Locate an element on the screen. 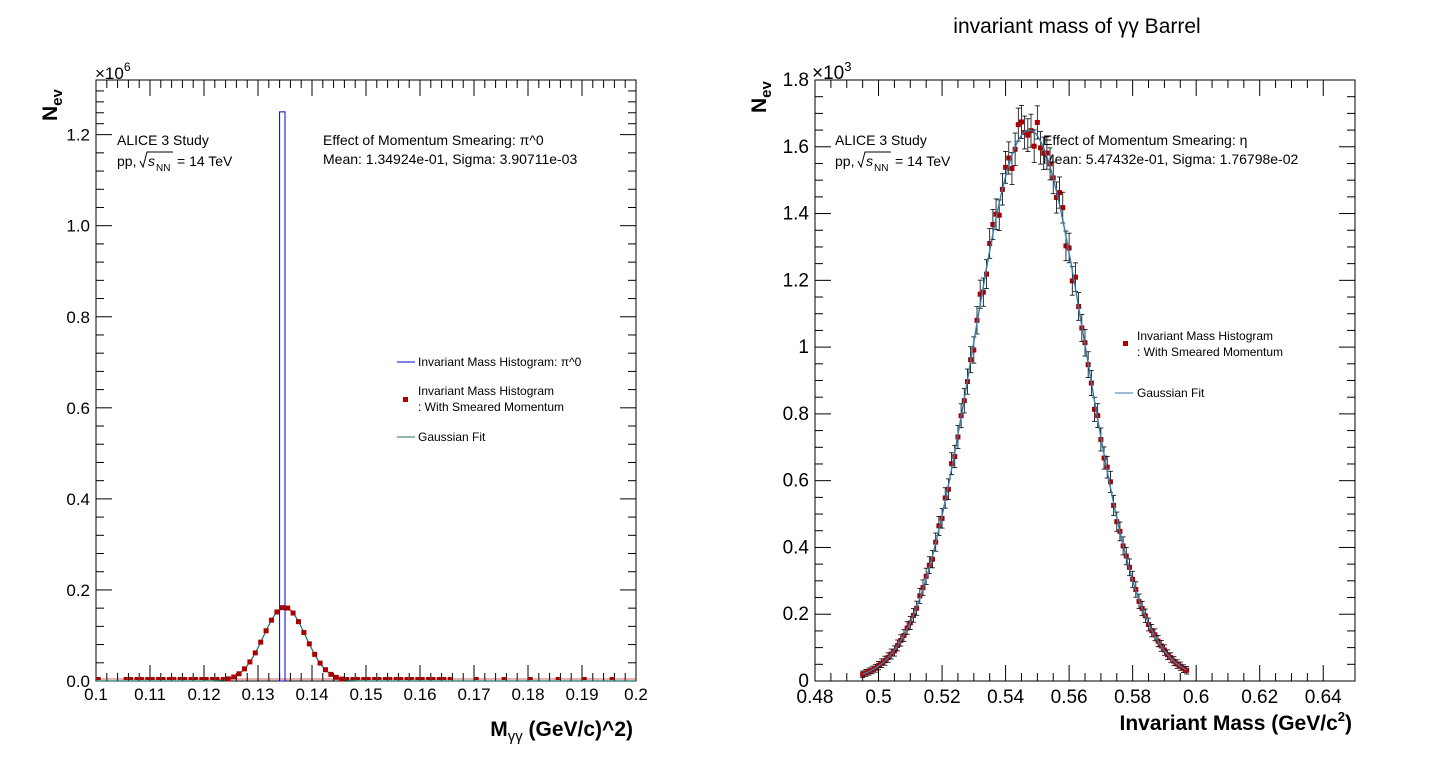 Image resolution: width=1438 pixels, height=764 pixels. right-x-tick-labels: 0.48 0.5 0.52 0.54 0.56 0.58 0.6 0.62 0.64 is located at coordinates (1070, 697).